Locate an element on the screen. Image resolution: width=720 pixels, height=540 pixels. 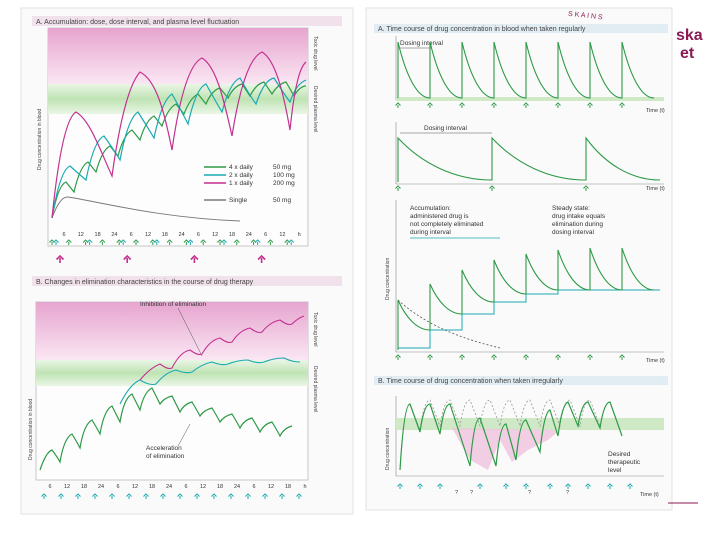
right-b-question-1: ? is located at coordinates (456, 493).